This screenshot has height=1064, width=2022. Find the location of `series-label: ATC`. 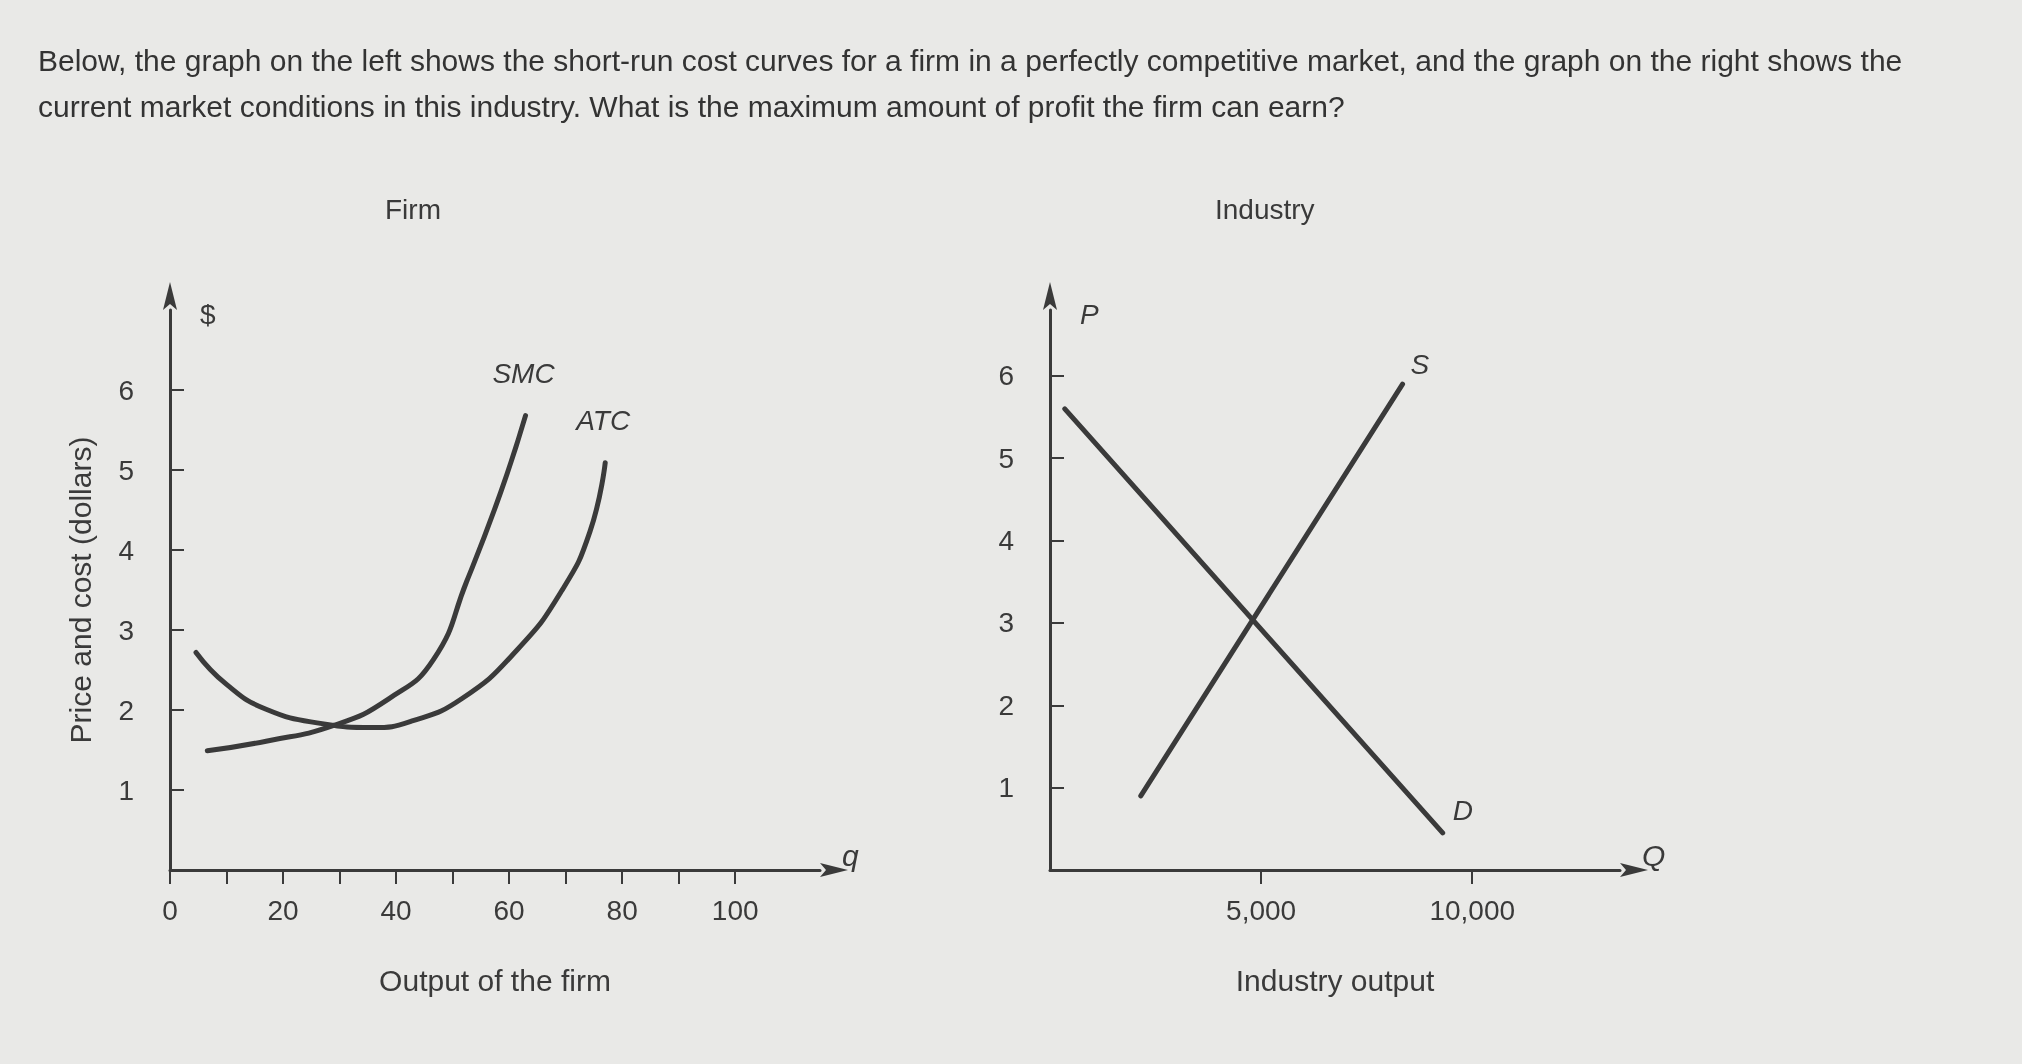

series-label: ATC is located at coordinates (602, 421).